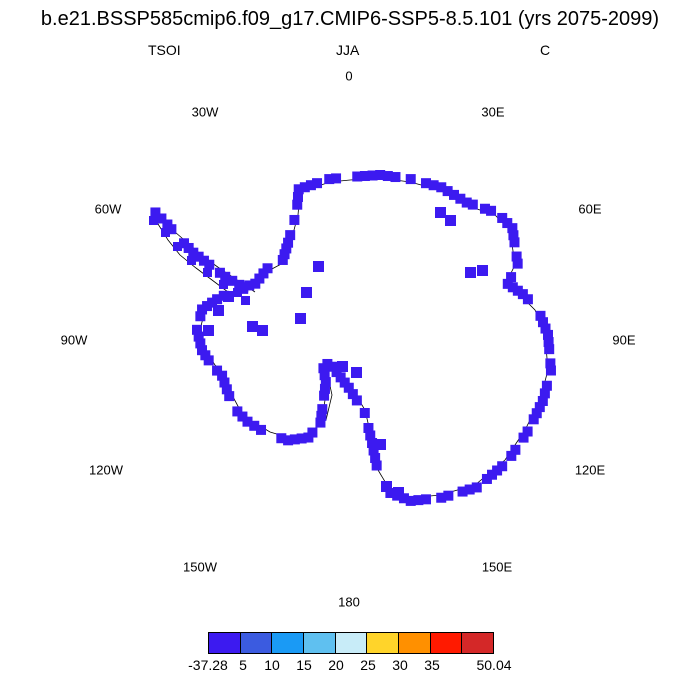 The image size is (700, 700). I want to click on lon-label-180: 180, so click(349, 602).